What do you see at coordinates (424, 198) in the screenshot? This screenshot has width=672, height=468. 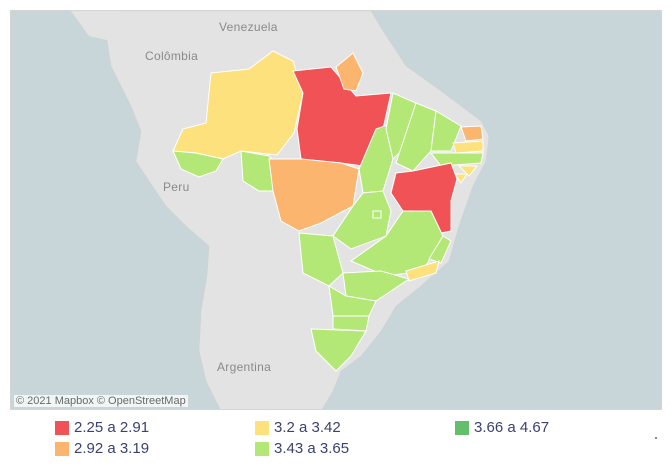 I see `state-bahia` at bounding box center [424, 198].